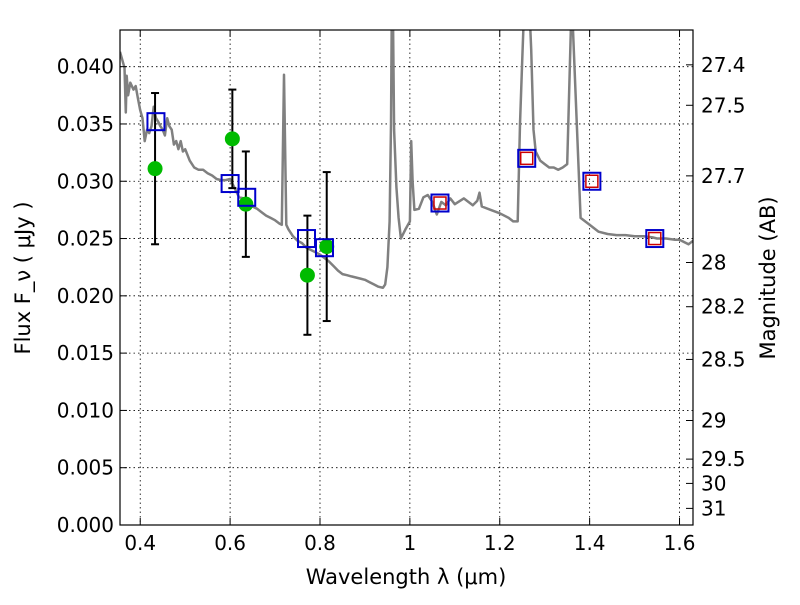  Describe the element at coordinates (85, 353) in the screenshot. I see `y-tick-label: 0.015` at that location.